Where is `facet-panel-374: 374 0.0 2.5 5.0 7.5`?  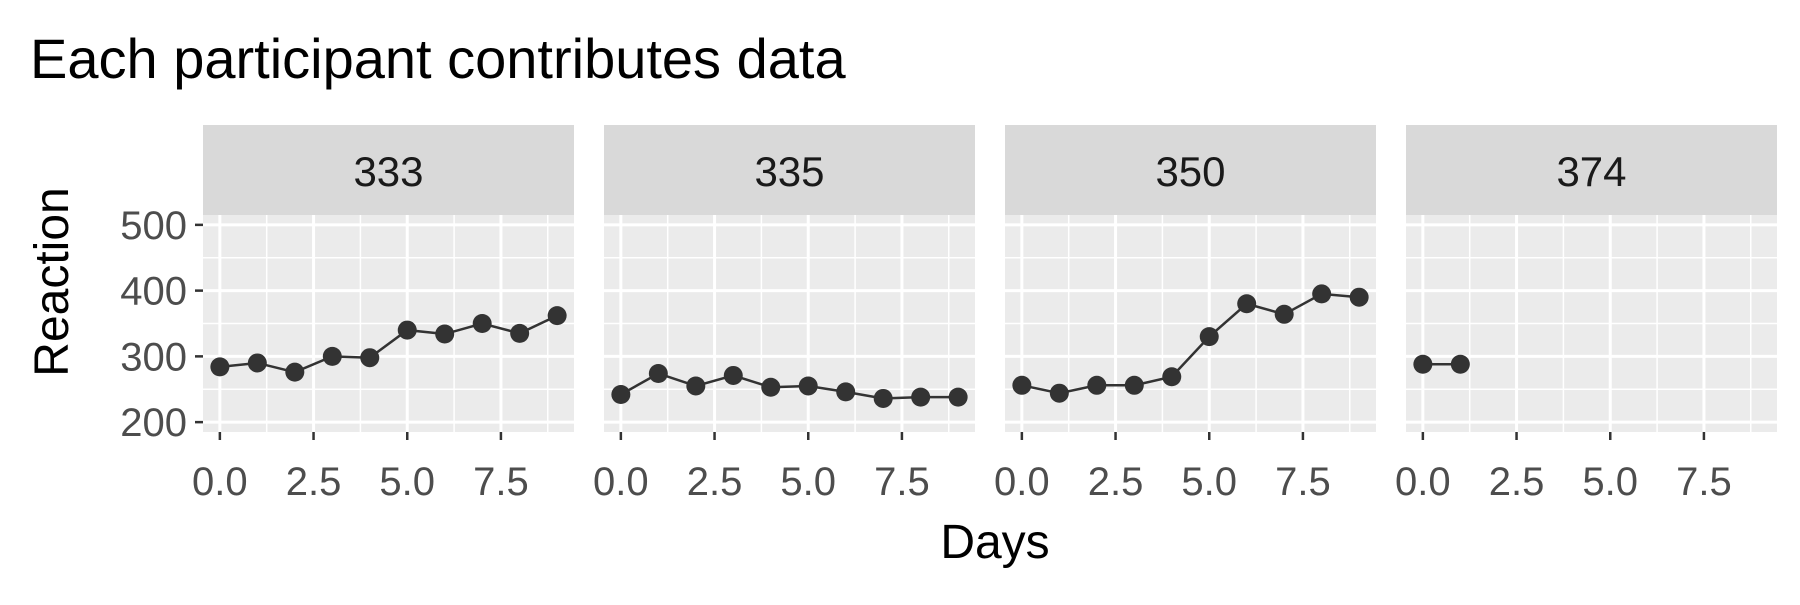
facet-panel-374: 374 0.0 2.5 5.0 7.5 is located at coordinates (1586, 314).